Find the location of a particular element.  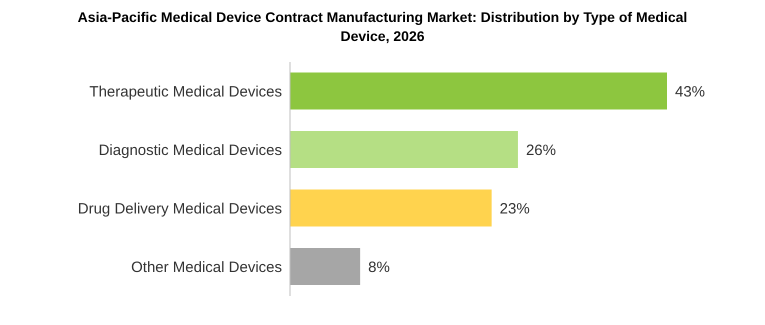

data-label: 23% is located at coordinates (515, 209).